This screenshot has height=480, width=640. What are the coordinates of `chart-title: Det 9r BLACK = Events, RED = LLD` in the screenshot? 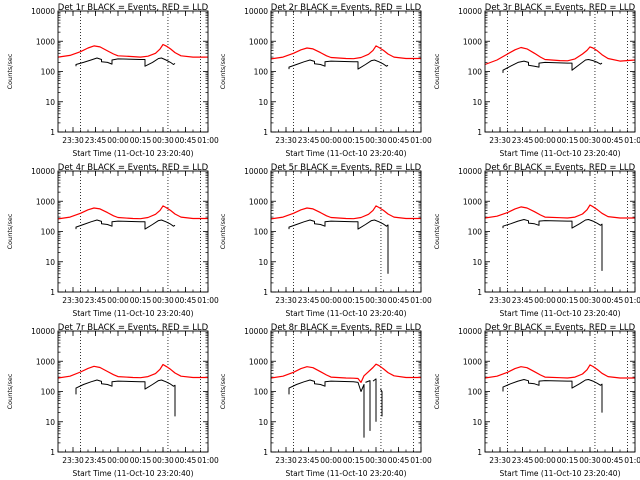 It's located at (560, 328).